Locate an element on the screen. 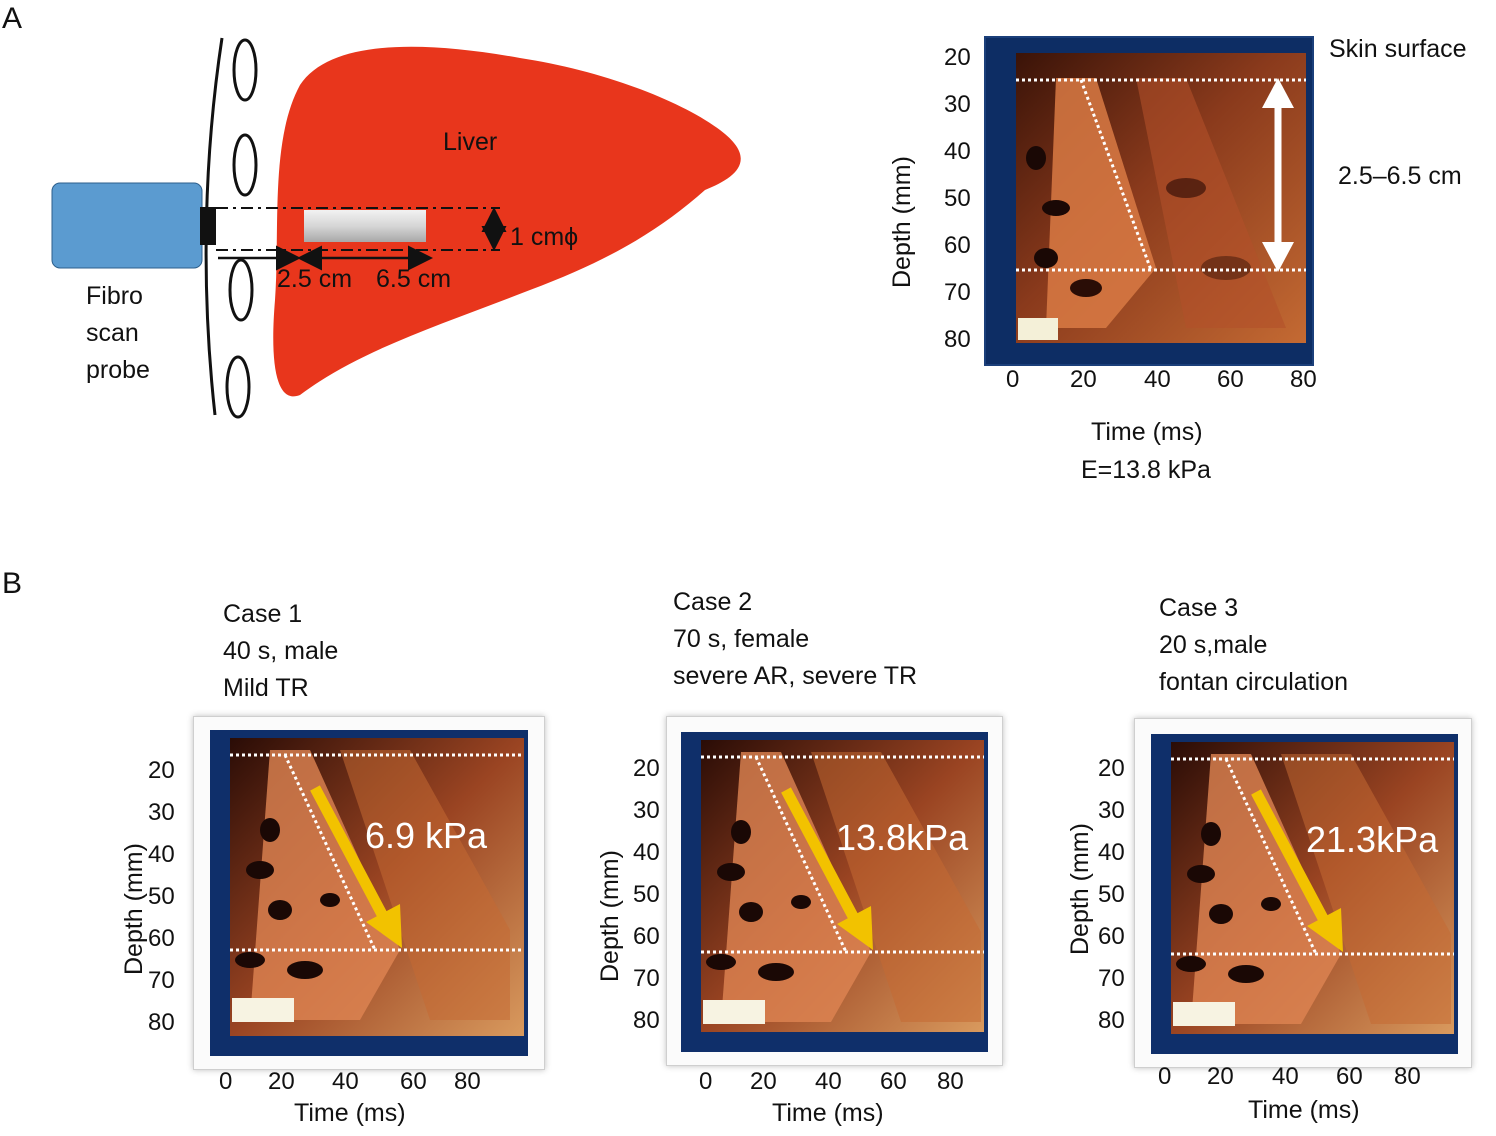  case-1-line2: 40 s, male is located at coordinates (281, 651).